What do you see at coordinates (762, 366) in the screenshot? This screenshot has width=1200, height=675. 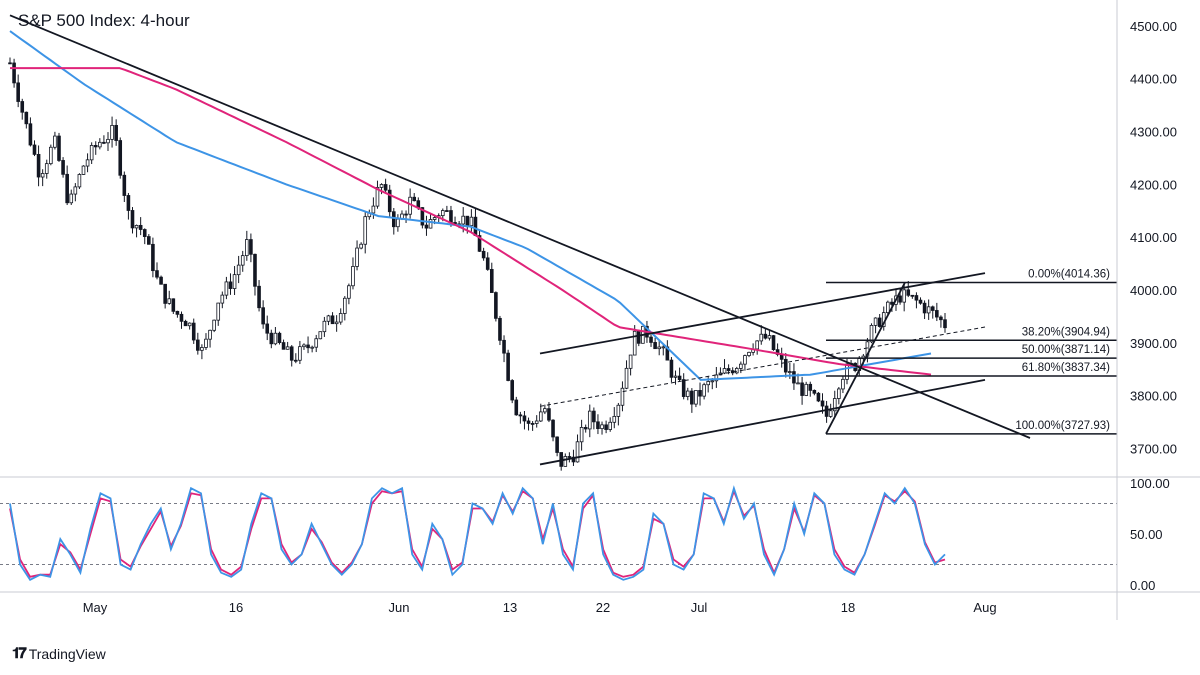 I see `channel-mid` at bounding box center [762, 366].